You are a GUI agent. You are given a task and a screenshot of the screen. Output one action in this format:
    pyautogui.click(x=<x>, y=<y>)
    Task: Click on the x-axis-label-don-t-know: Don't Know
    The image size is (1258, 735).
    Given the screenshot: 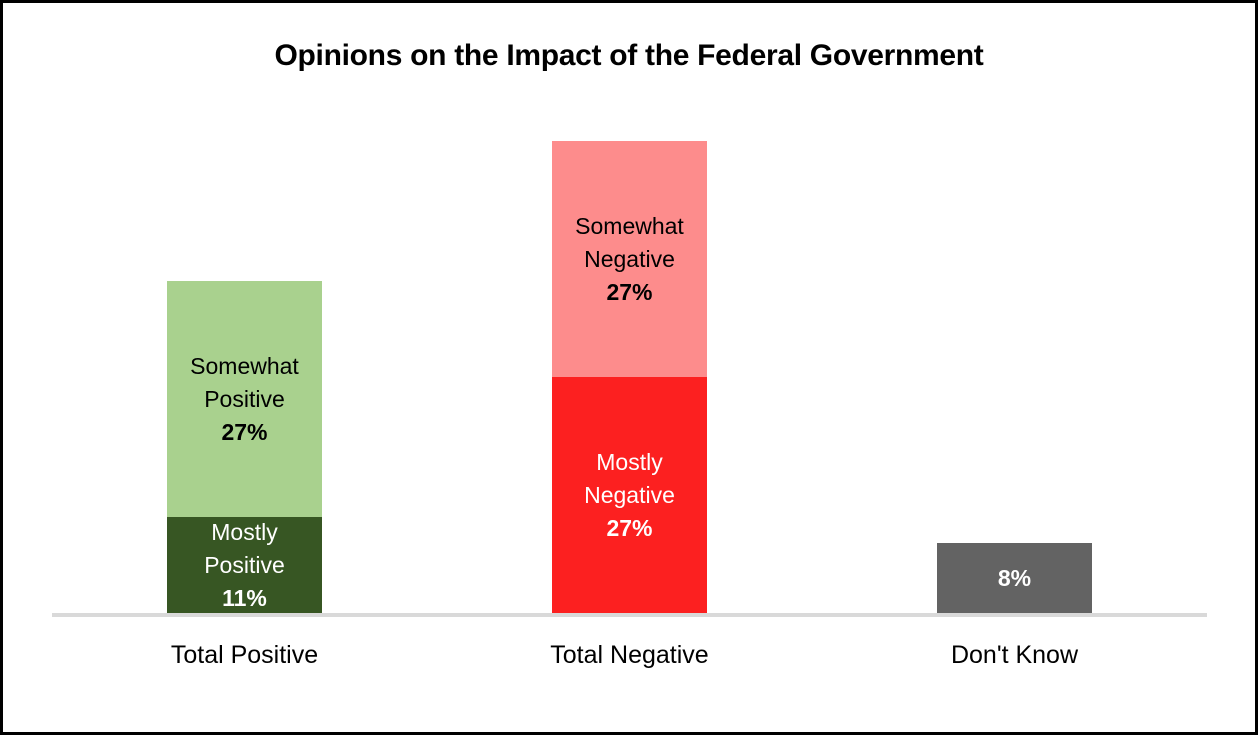 What is the action you would take?
    pyautogui.click(x=1014, y=655)
    